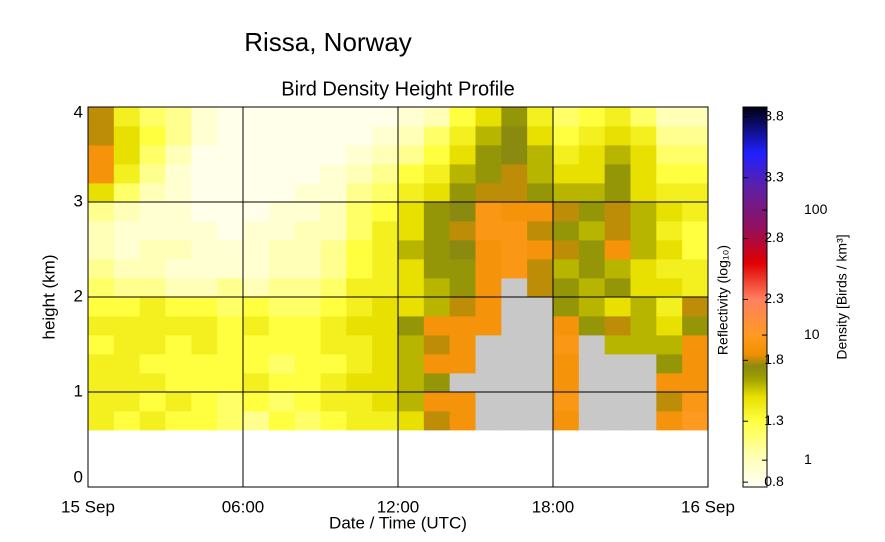  I want to click on colorbar-tick-label: 0.8, so click(774, 481).